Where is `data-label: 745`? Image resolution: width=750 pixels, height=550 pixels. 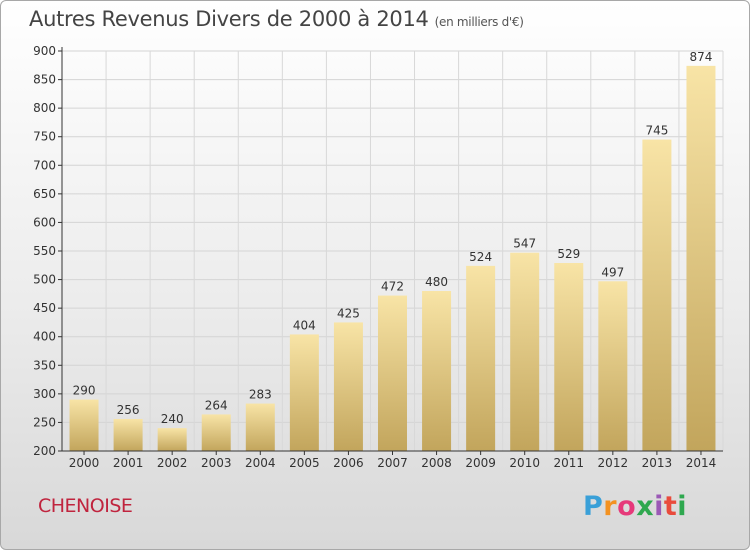
data-label: 745 is located at coordinates (656, 131).